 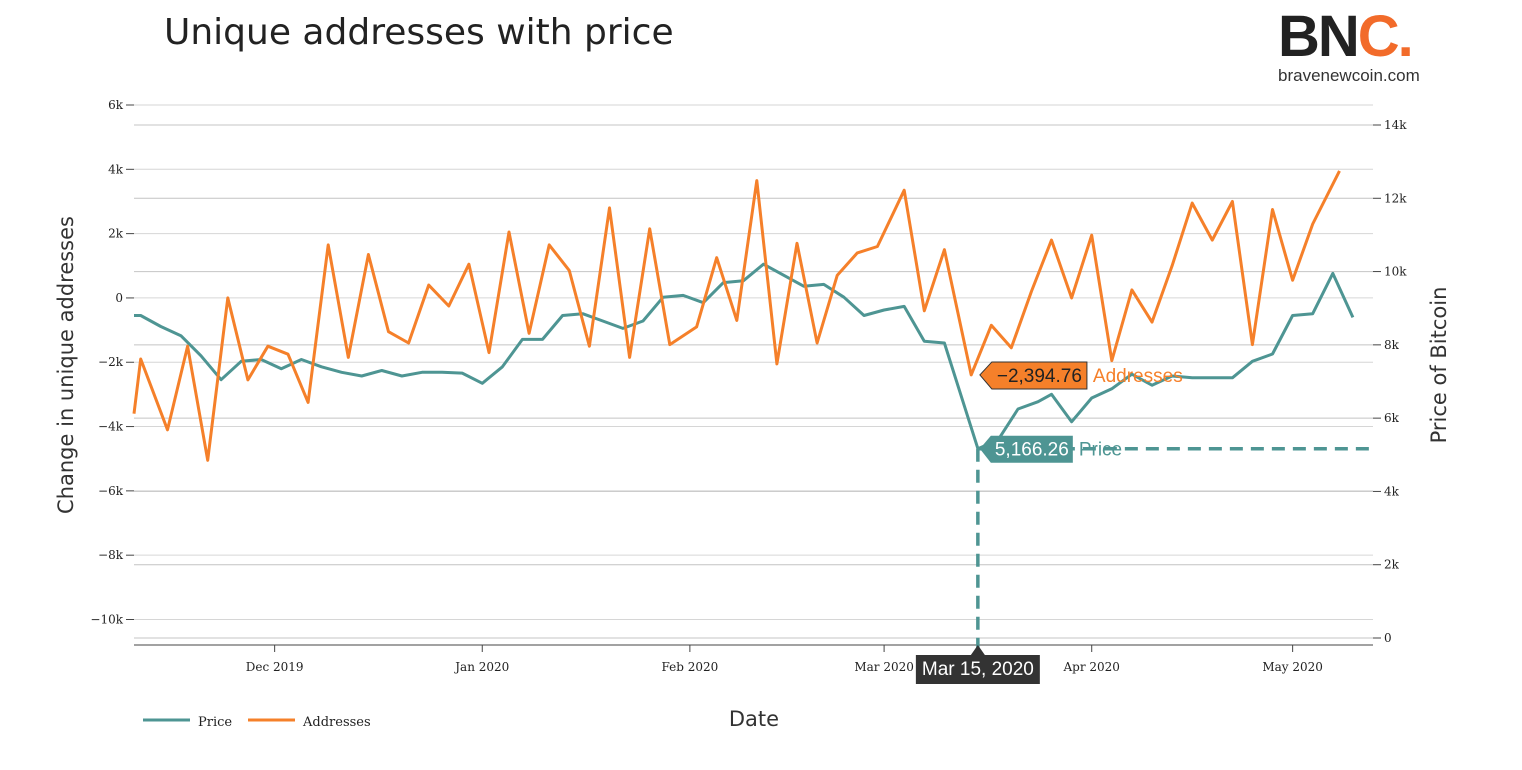 What do you see at coordinates (66, 365) in the screenshot?
I see `y-left-axis-title: Change in unique addresses` at bounding box center [66, 365].